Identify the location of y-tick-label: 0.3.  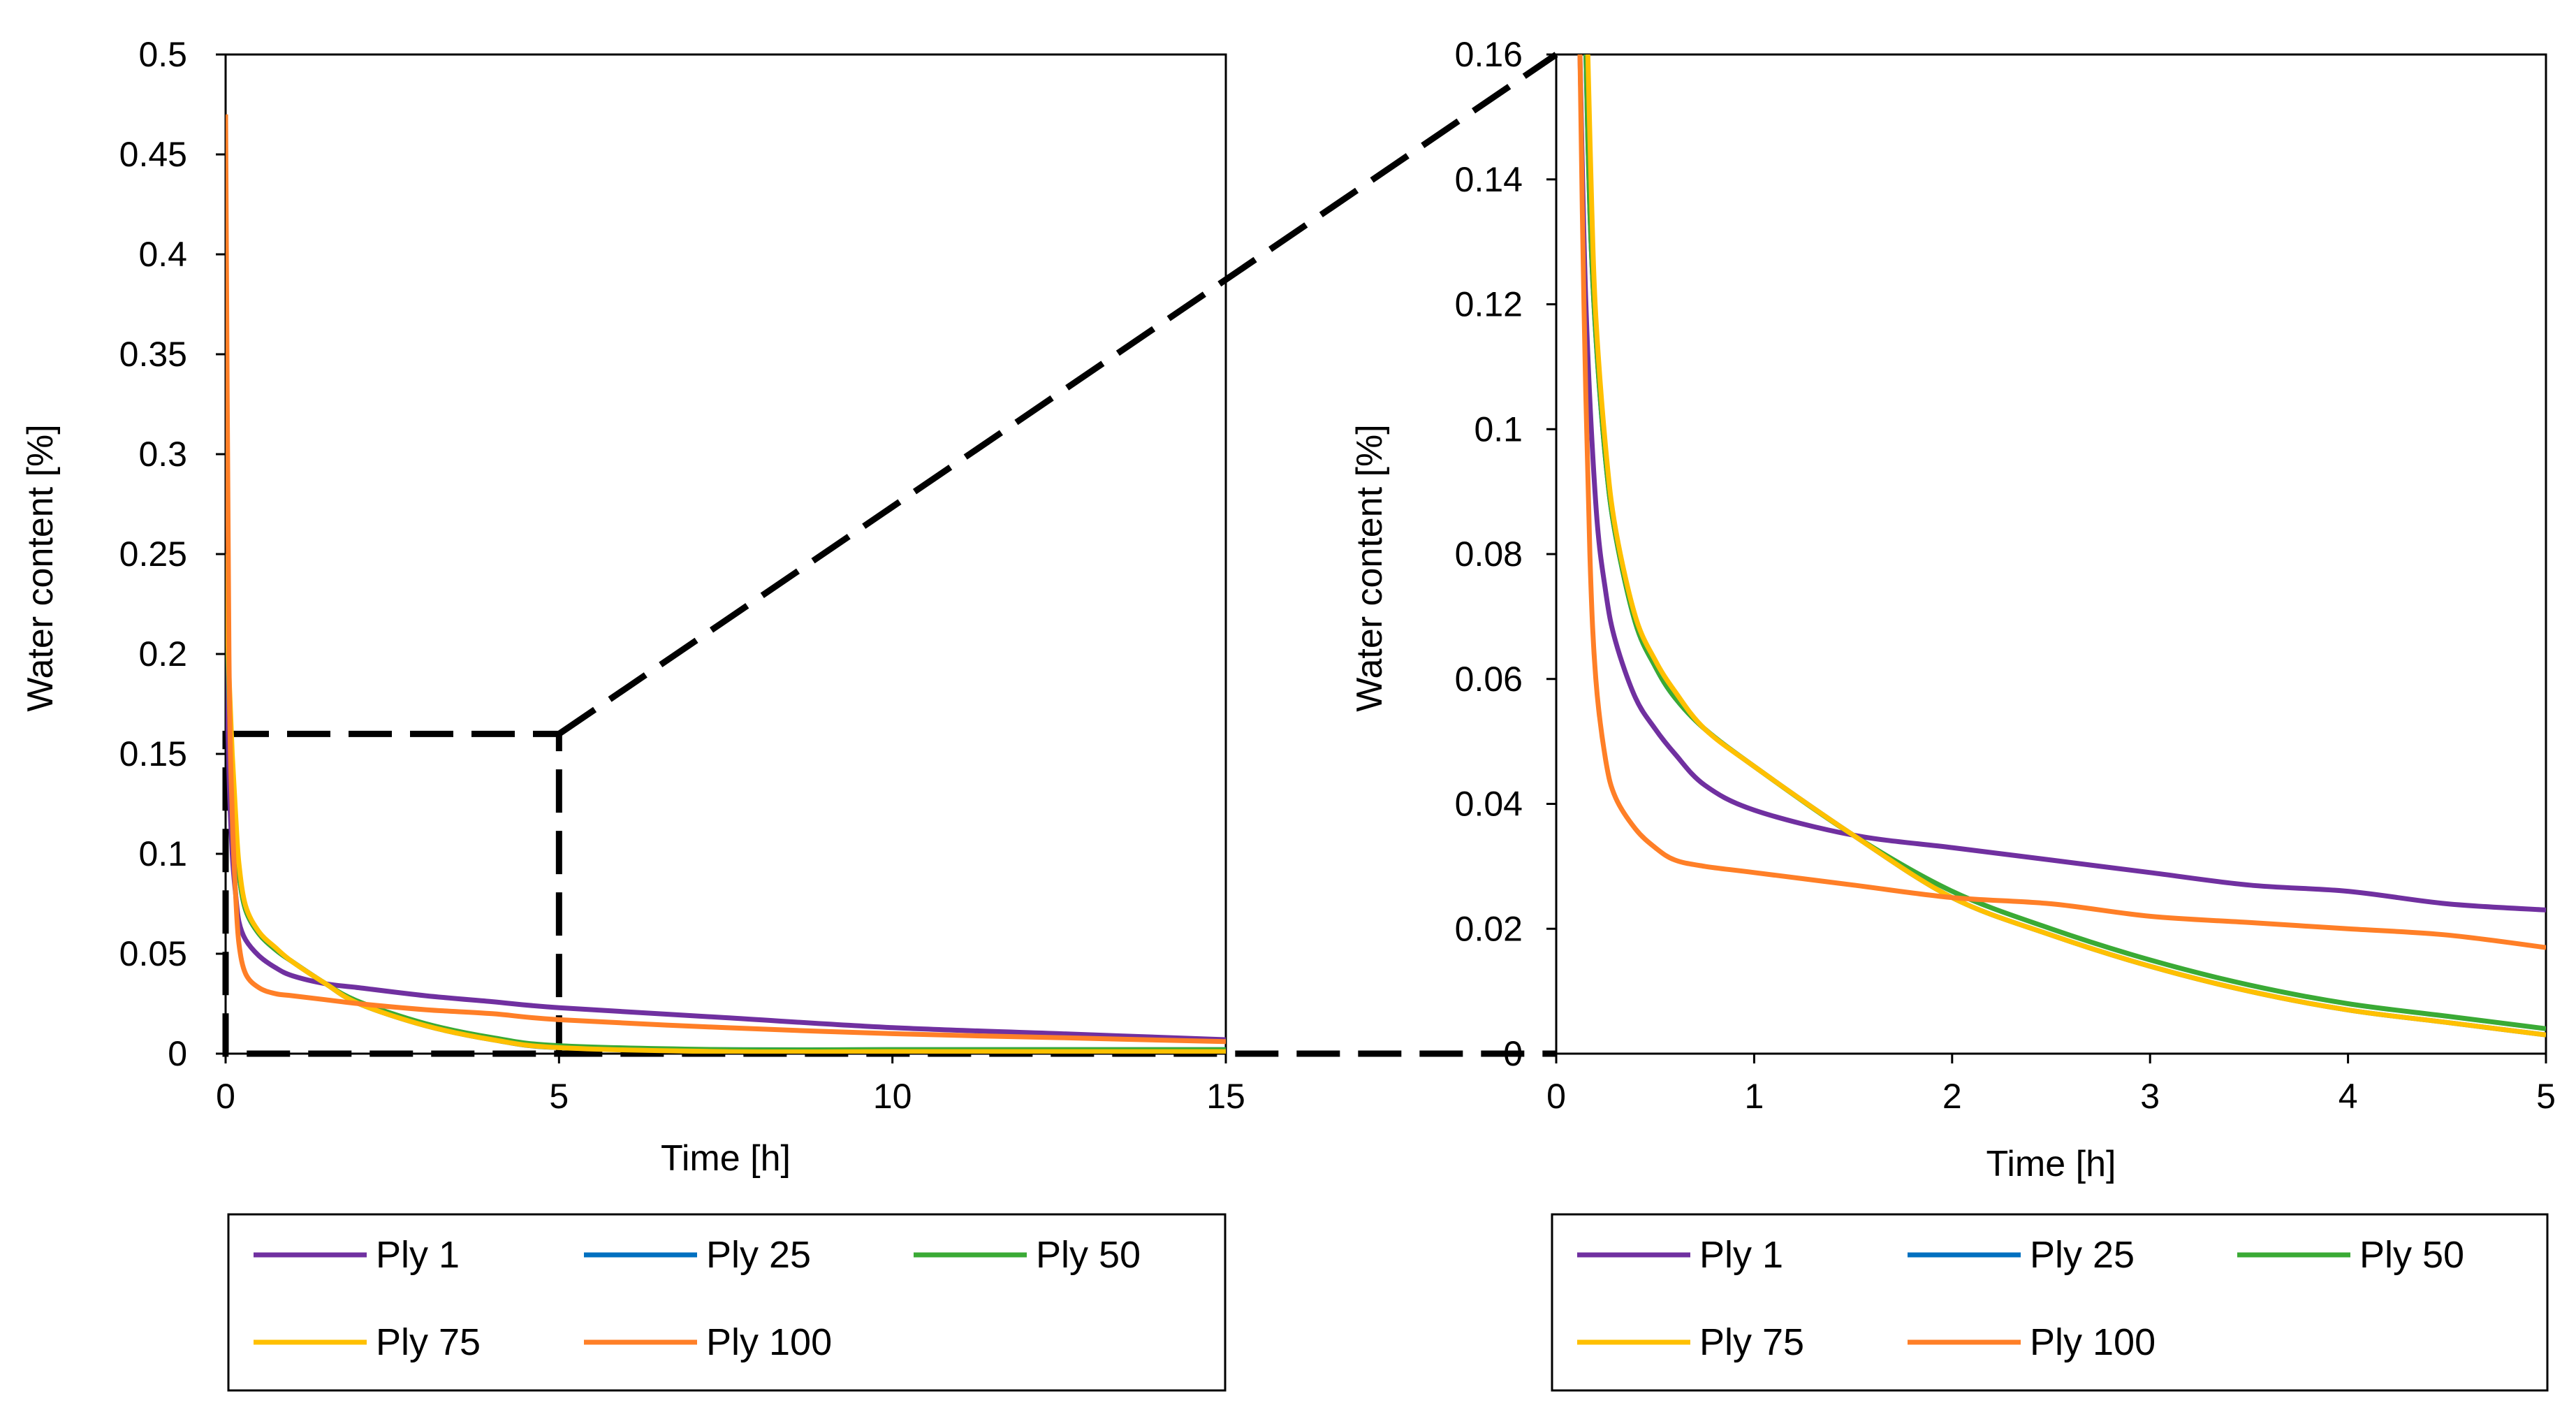
(162, 454).